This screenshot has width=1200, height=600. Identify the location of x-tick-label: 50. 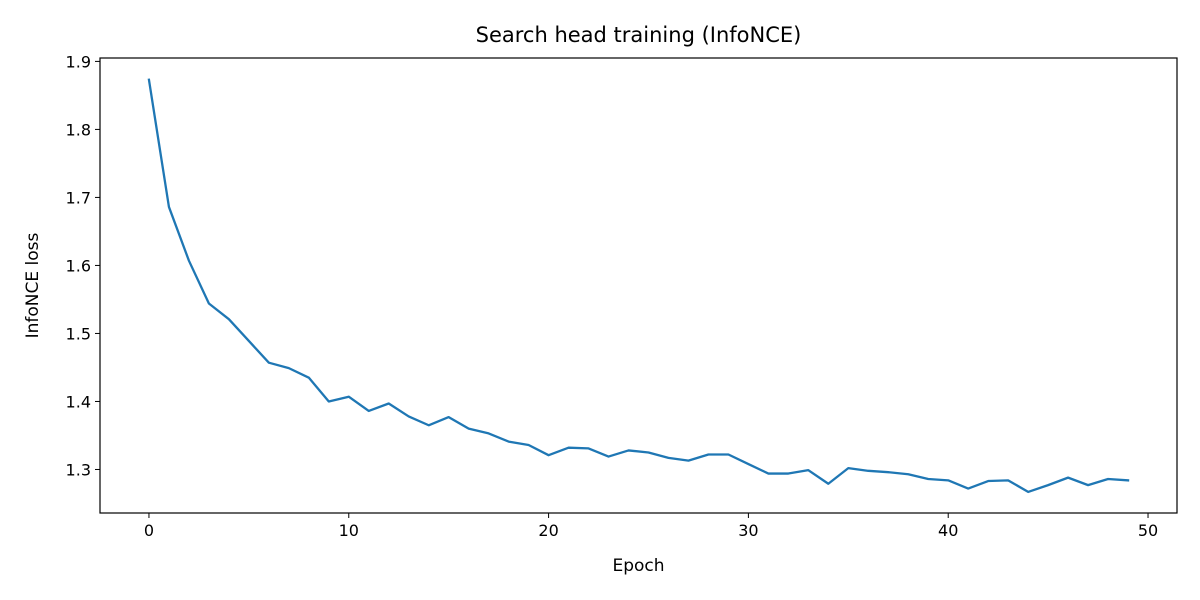
(1148, 530).